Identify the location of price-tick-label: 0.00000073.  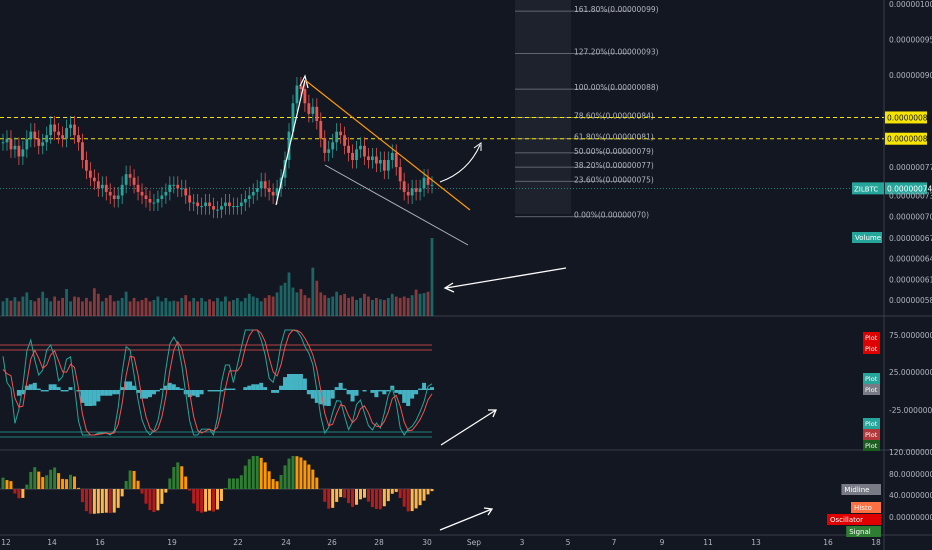
(910, 195).